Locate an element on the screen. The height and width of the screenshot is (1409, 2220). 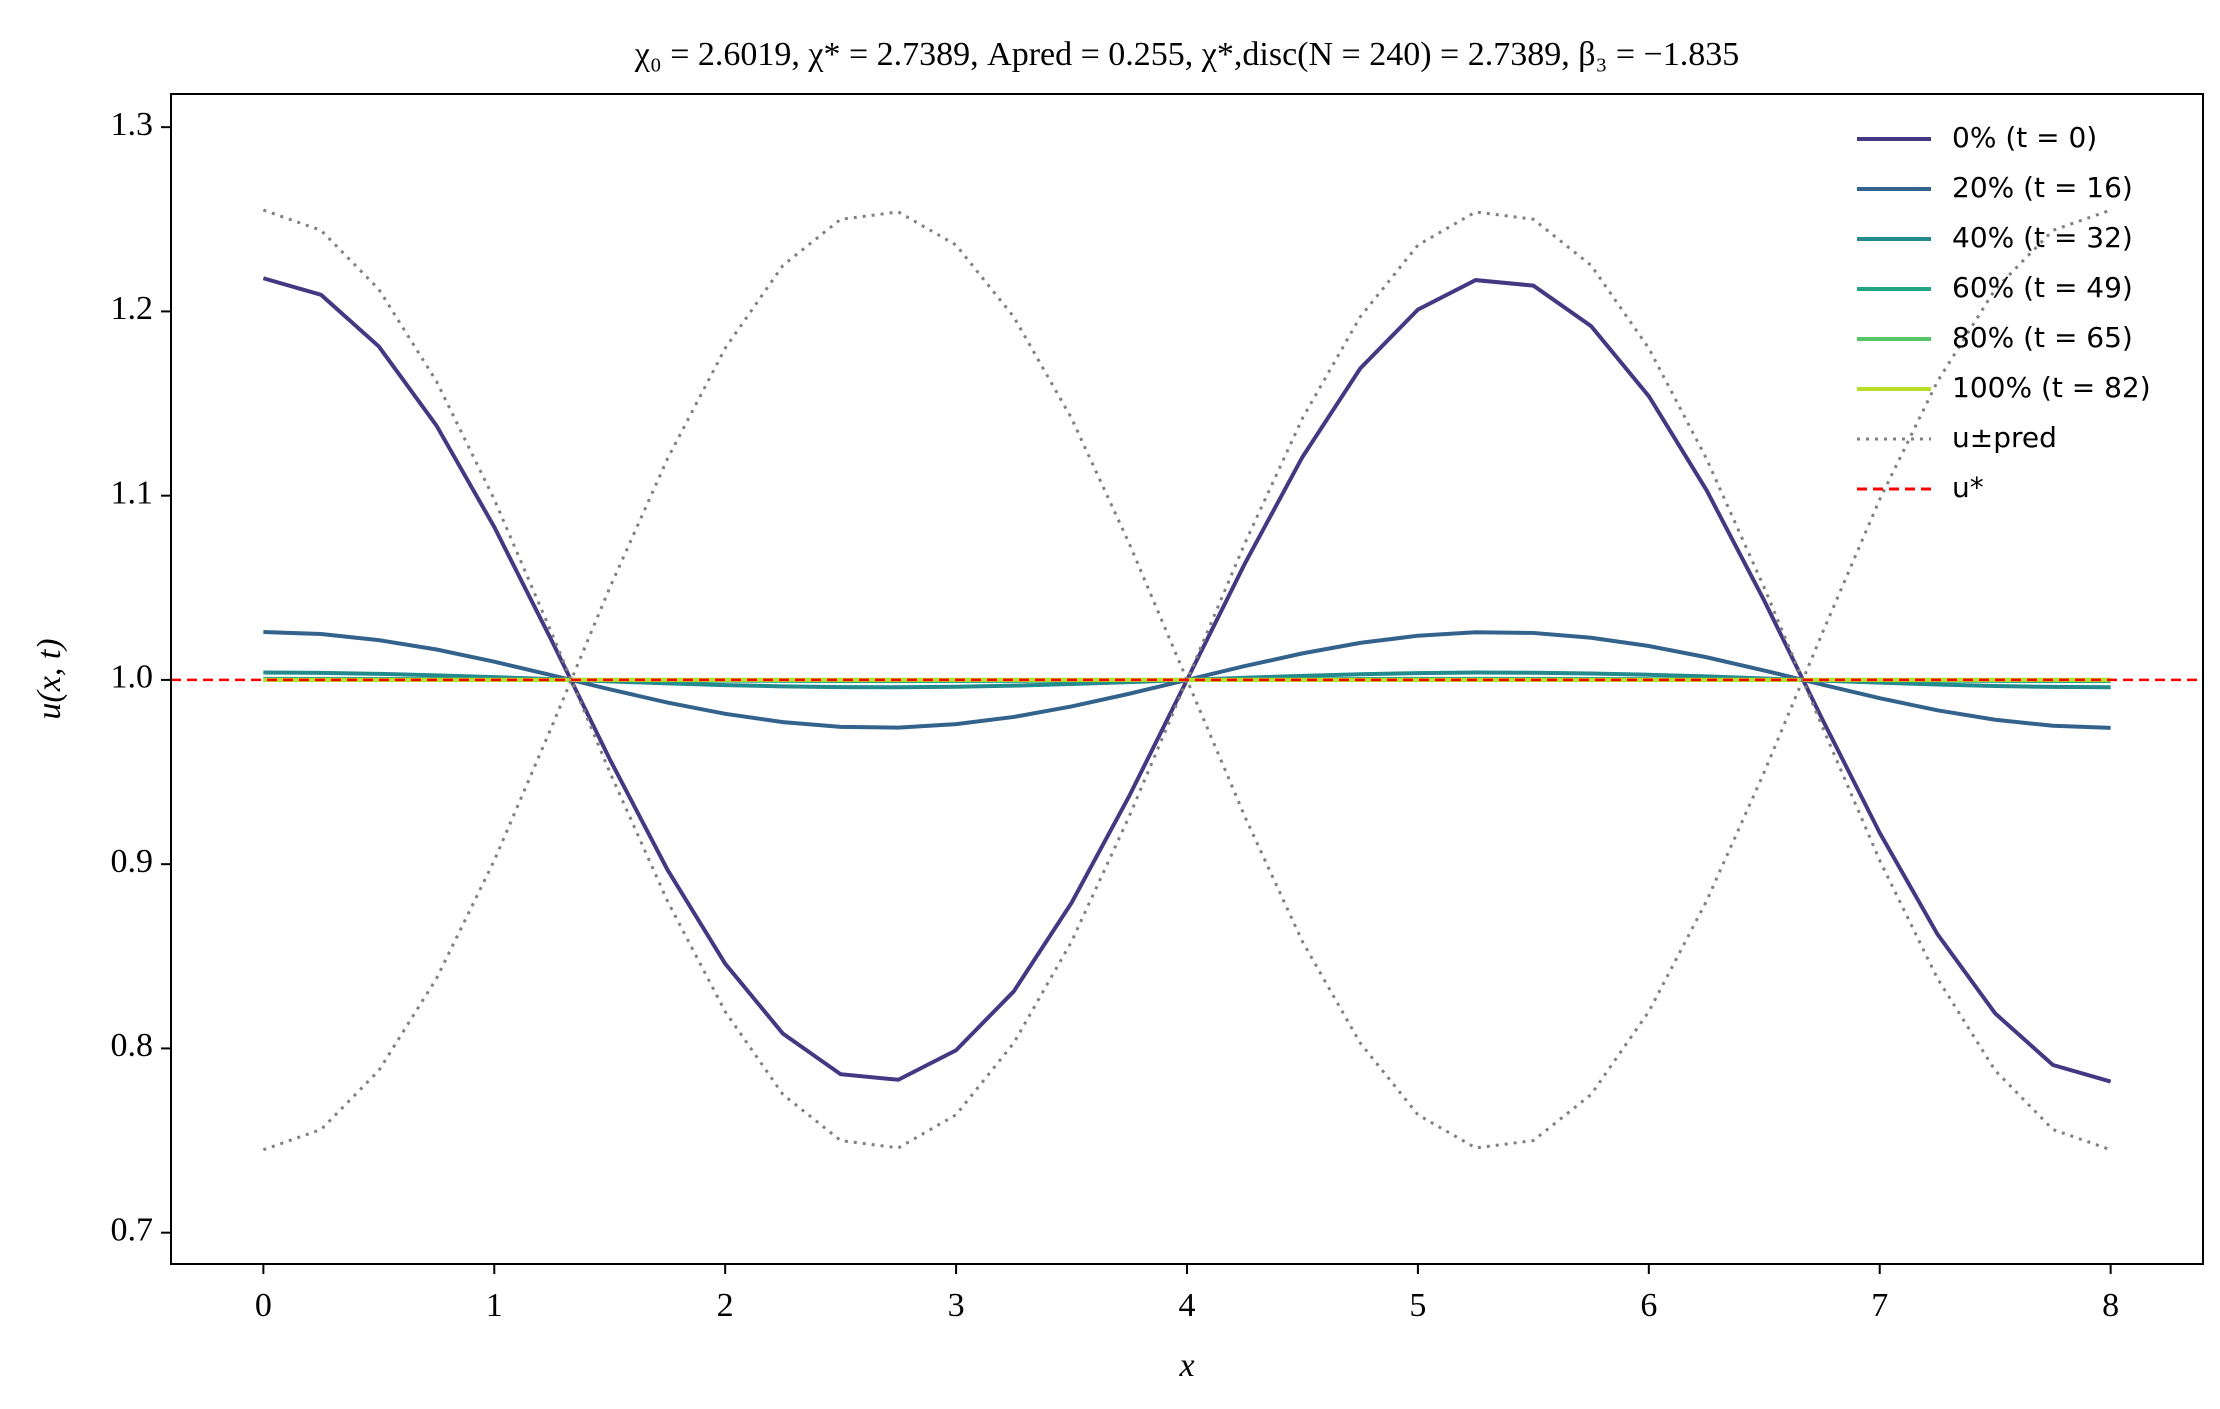
legend-label: 80% (t = 65) is located at coordinates (2042, 337).